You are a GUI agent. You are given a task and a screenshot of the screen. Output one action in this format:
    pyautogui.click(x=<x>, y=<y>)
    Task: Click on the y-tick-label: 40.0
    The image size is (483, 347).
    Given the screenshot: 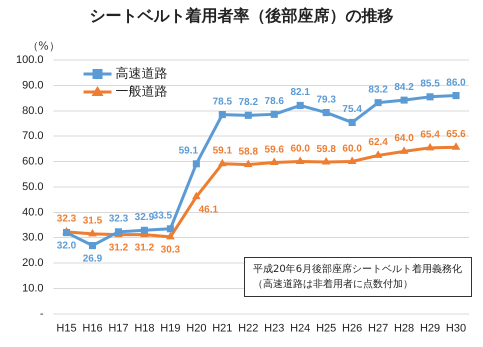 What is the action you would take?
    pyautogui.click(x=33, y=212)
    